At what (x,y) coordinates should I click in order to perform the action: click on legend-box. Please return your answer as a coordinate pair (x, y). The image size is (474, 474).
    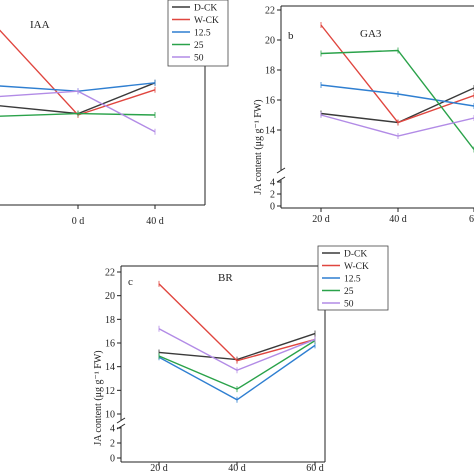
    Looking at the image, I should click on (198, 33).